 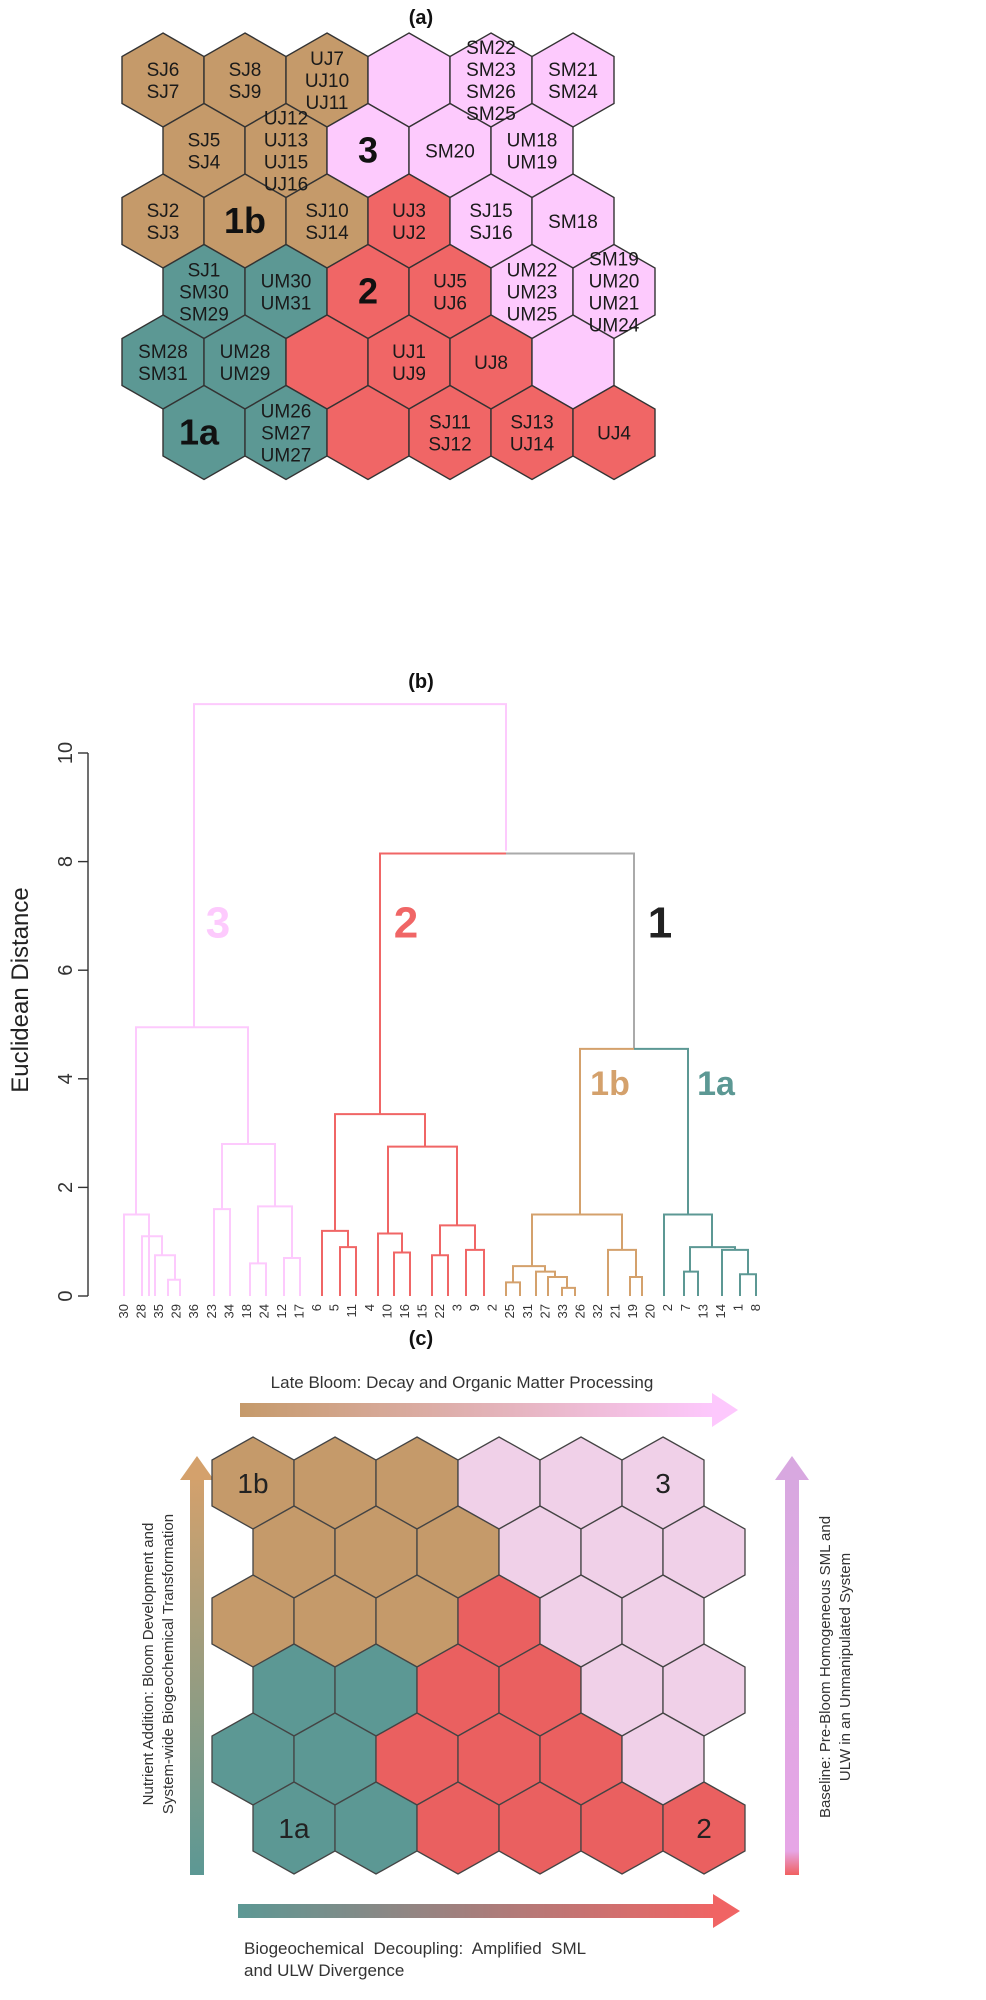 I want to click on leaf-label: 7, so click(x=685, y=1307).